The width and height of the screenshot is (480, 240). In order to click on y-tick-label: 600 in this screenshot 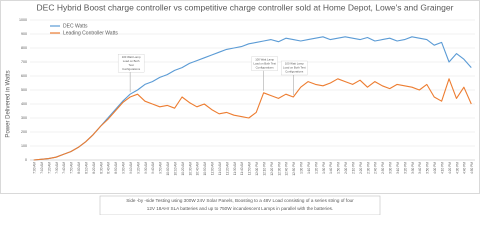, I will do `click(24, 76)`.